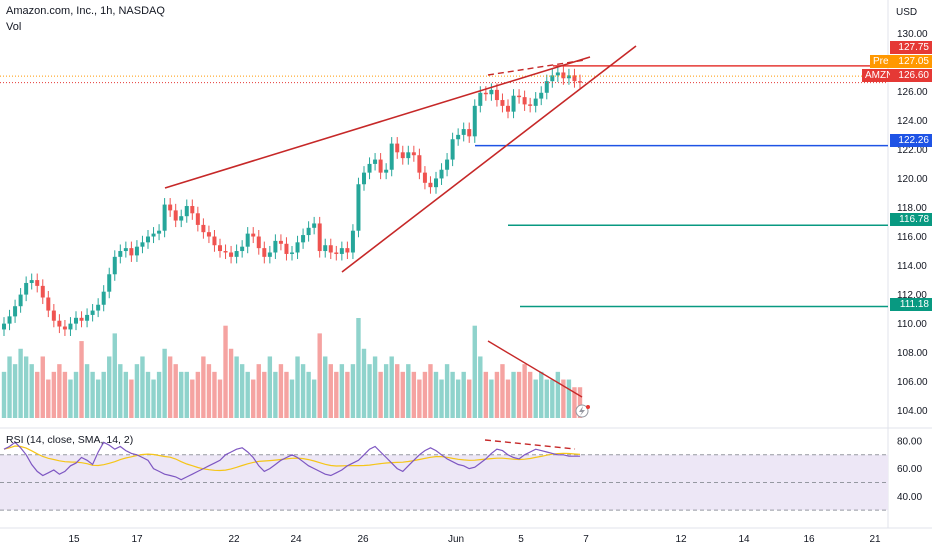 The image size is (932, 550). I want to click on wedge-lower-trendline, so click(489, 159).